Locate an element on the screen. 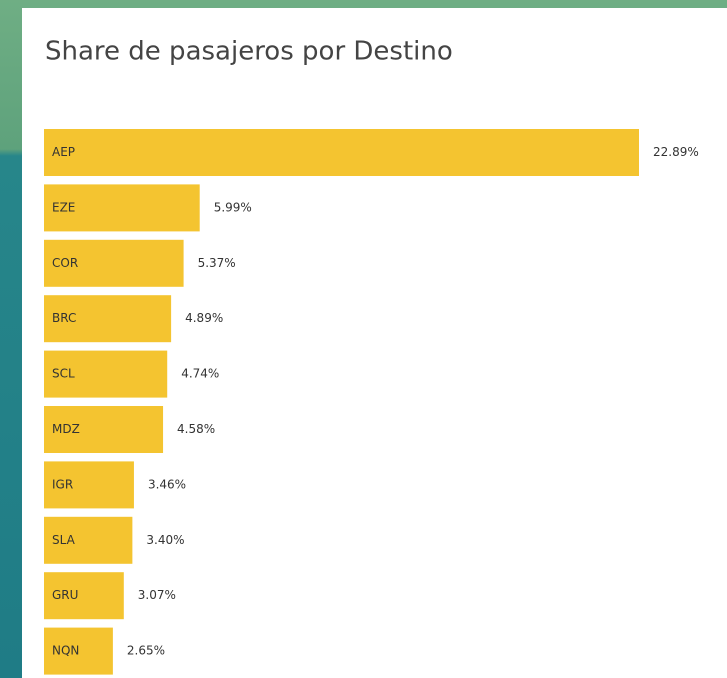  category-label: IGR is located at coordinates (62, 484).